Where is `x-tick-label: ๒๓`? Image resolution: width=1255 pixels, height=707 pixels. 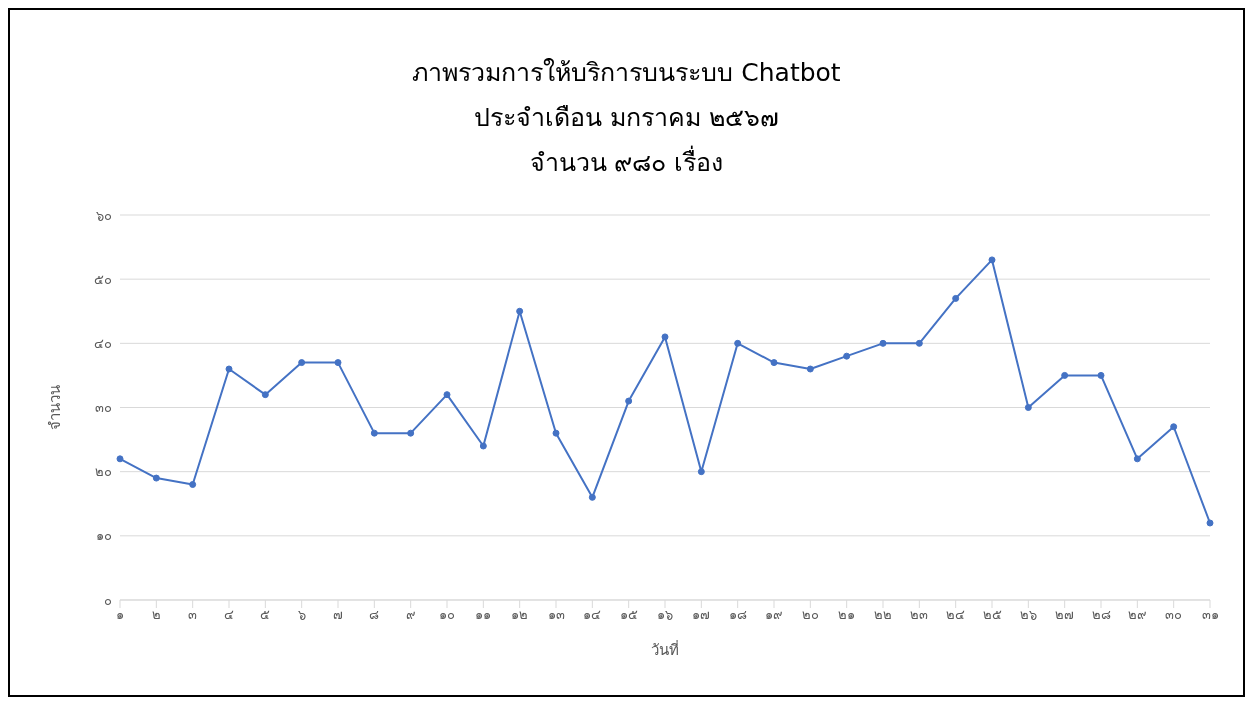
x-tick-label: ๒๓ is located at coordinates (919, 615).